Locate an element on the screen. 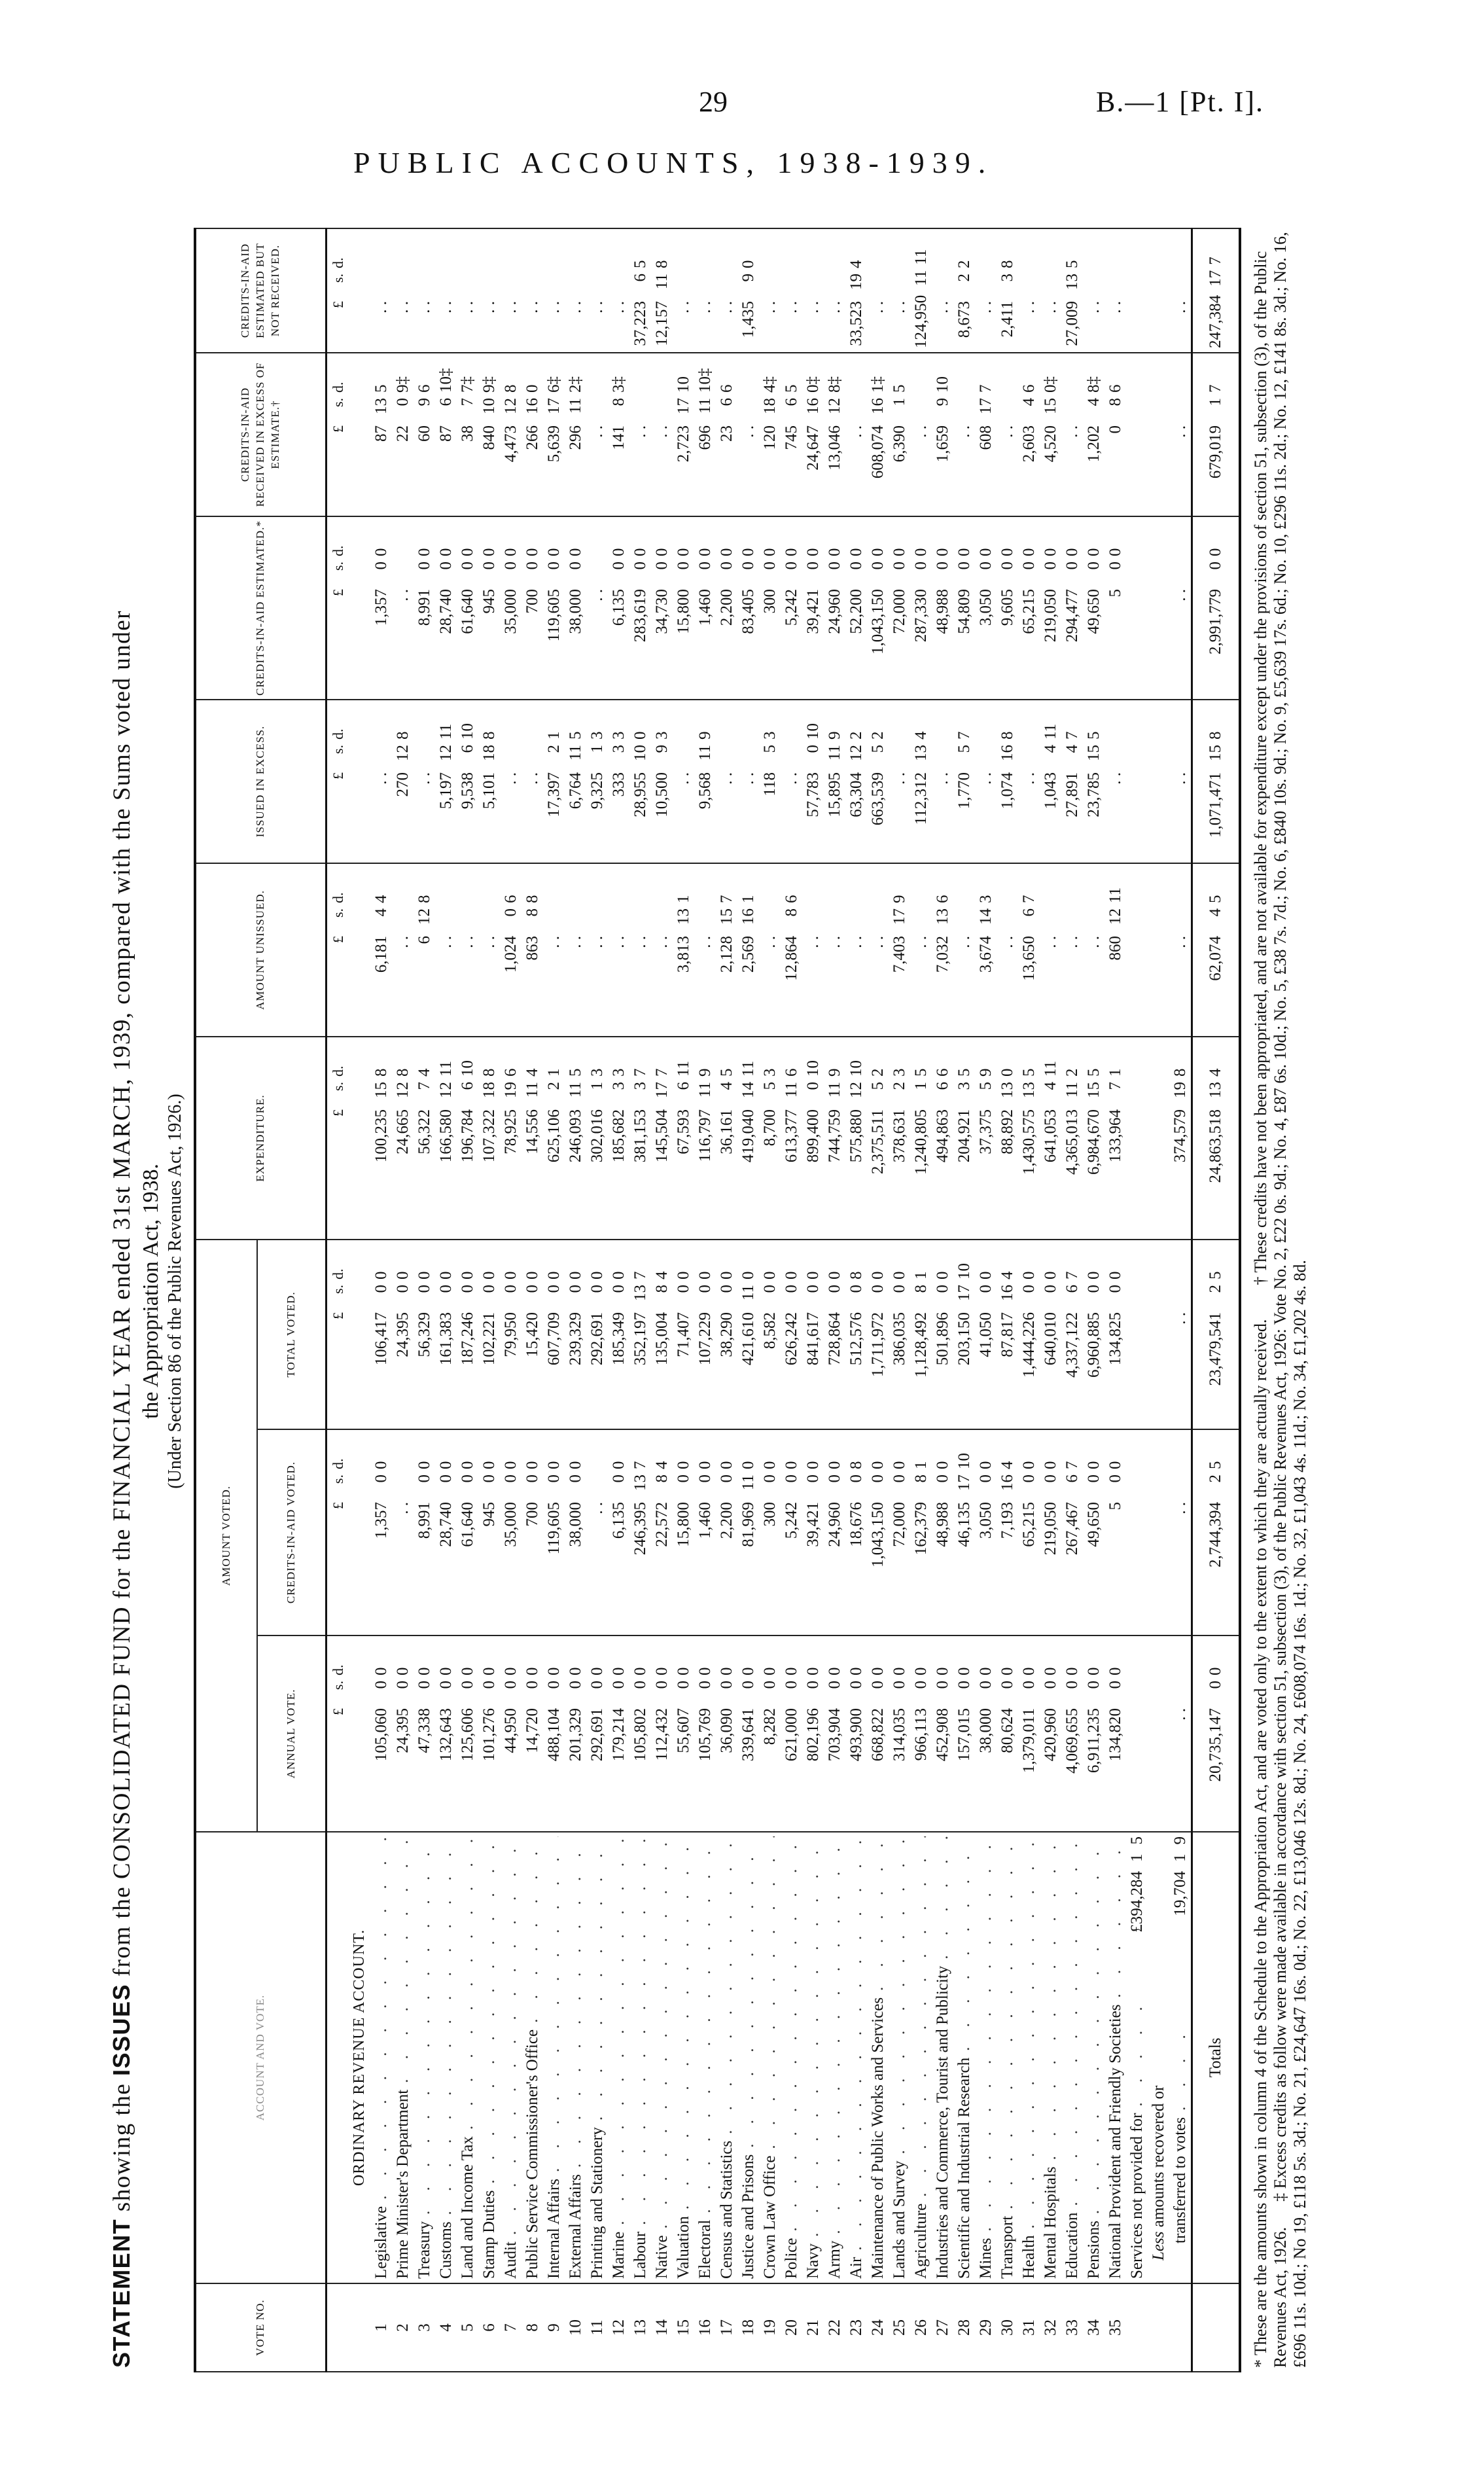  page-title: PUBLIC ACCOUNTS, 1938-1939. is located at coordinates (674, 162).